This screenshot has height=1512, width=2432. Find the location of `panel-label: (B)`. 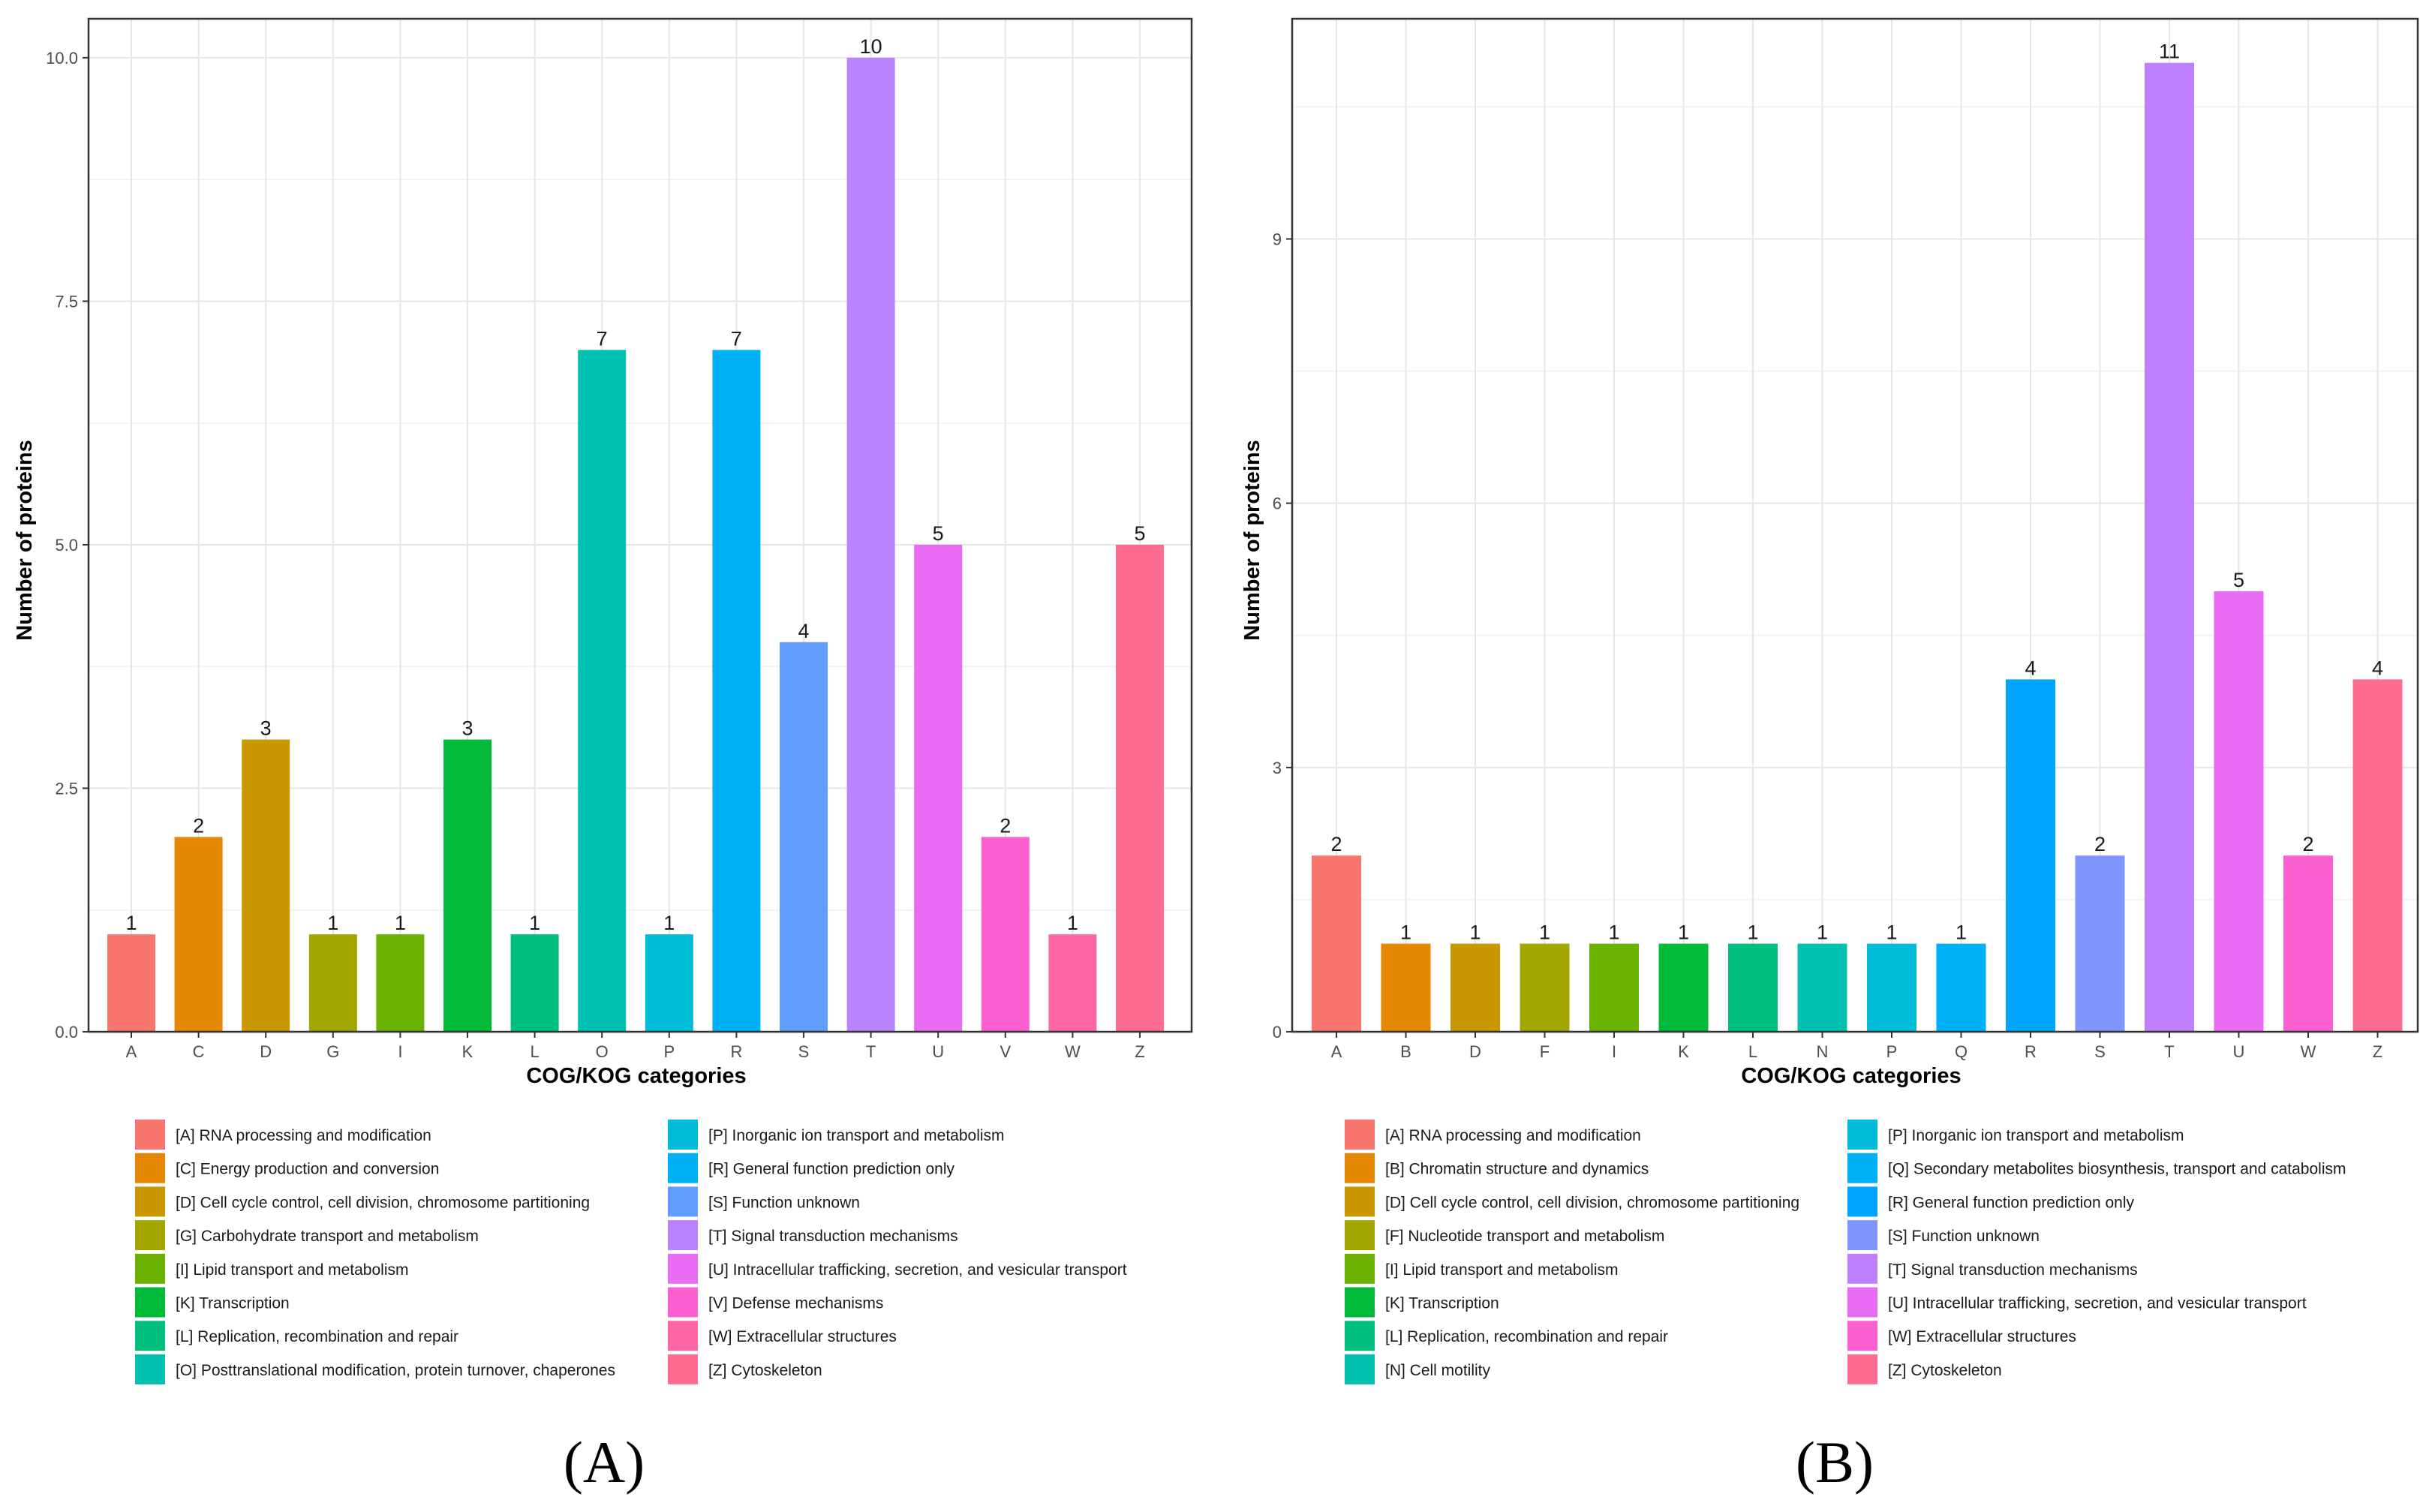

panel-label: (B) is located at coordinates (1835, 1462).